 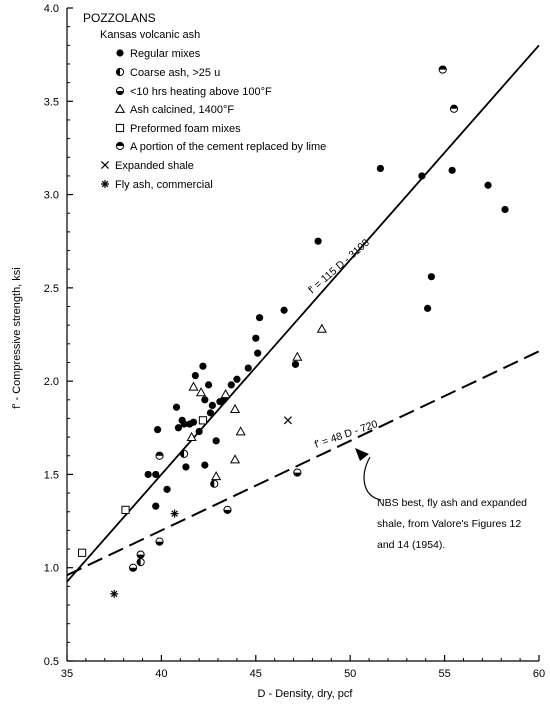 What do you see at coordinates (154, 166) in the screenshot?
I see `legend-label: Expanded shale` at bounding box center [154, 166].